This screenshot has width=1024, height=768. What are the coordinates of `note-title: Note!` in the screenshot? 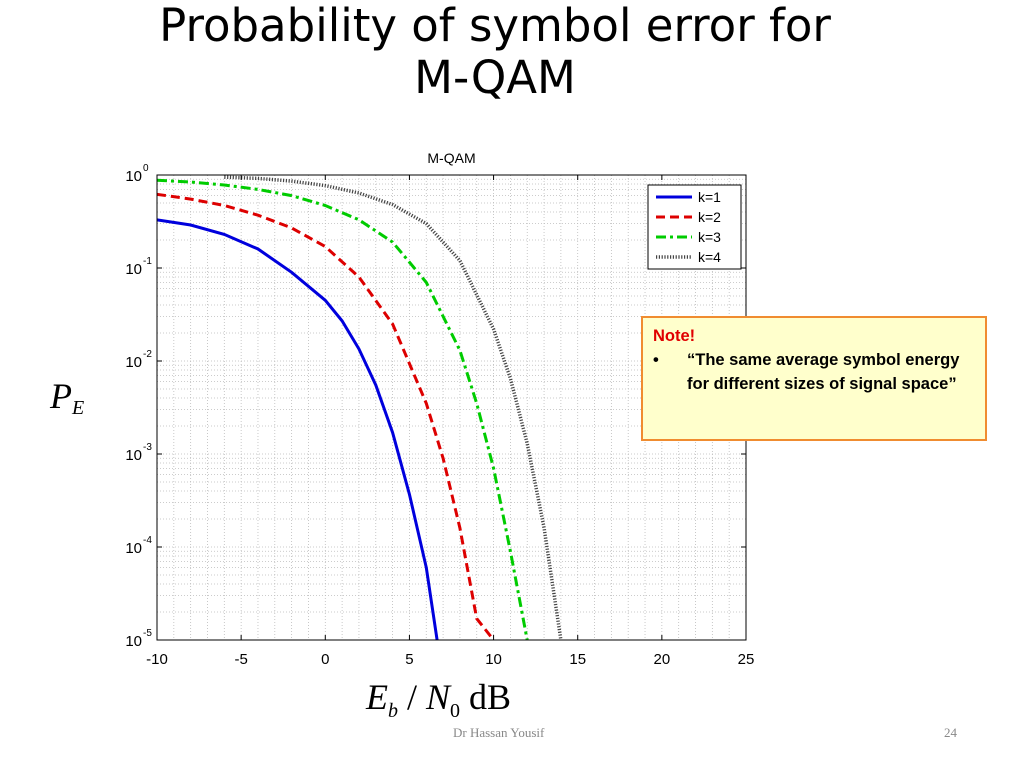 It's located at (674, 336).